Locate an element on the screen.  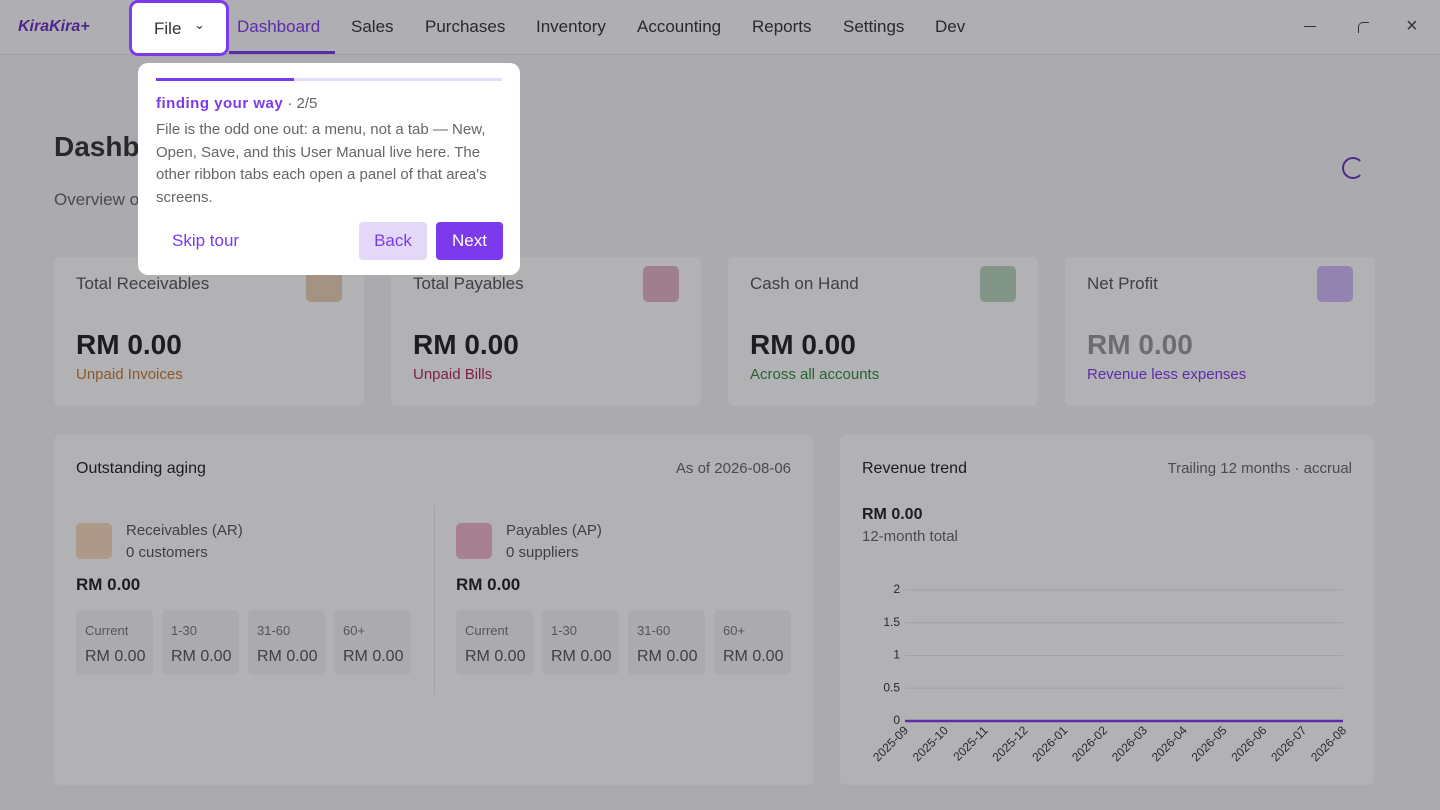
kpi-card: Total Payables RM 0.00 Unpaid Bills is located at coordinates (546, 331).